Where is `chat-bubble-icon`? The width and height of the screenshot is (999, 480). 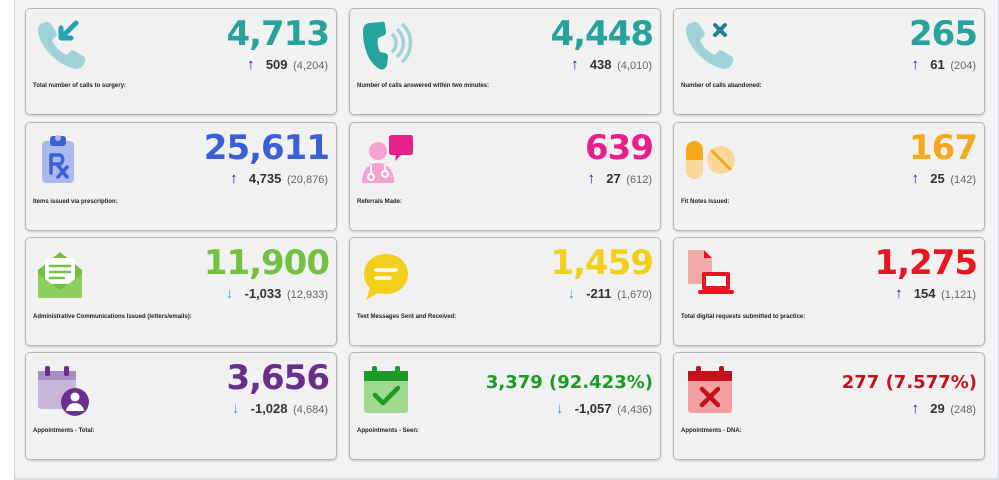 chat-bubble-icon is located at coordinates (386, 274).